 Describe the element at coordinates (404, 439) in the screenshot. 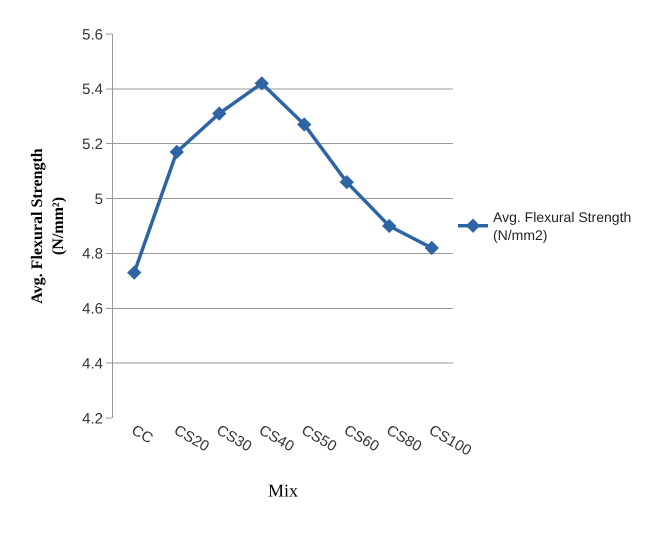

I see `x-tick-label: CS80` at that location.